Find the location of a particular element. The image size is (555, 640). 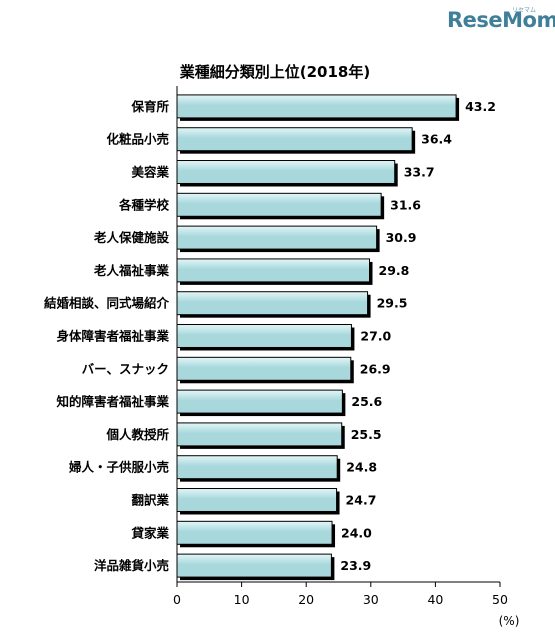

category-label: 各種学校 is located at coordinates (144, 204).